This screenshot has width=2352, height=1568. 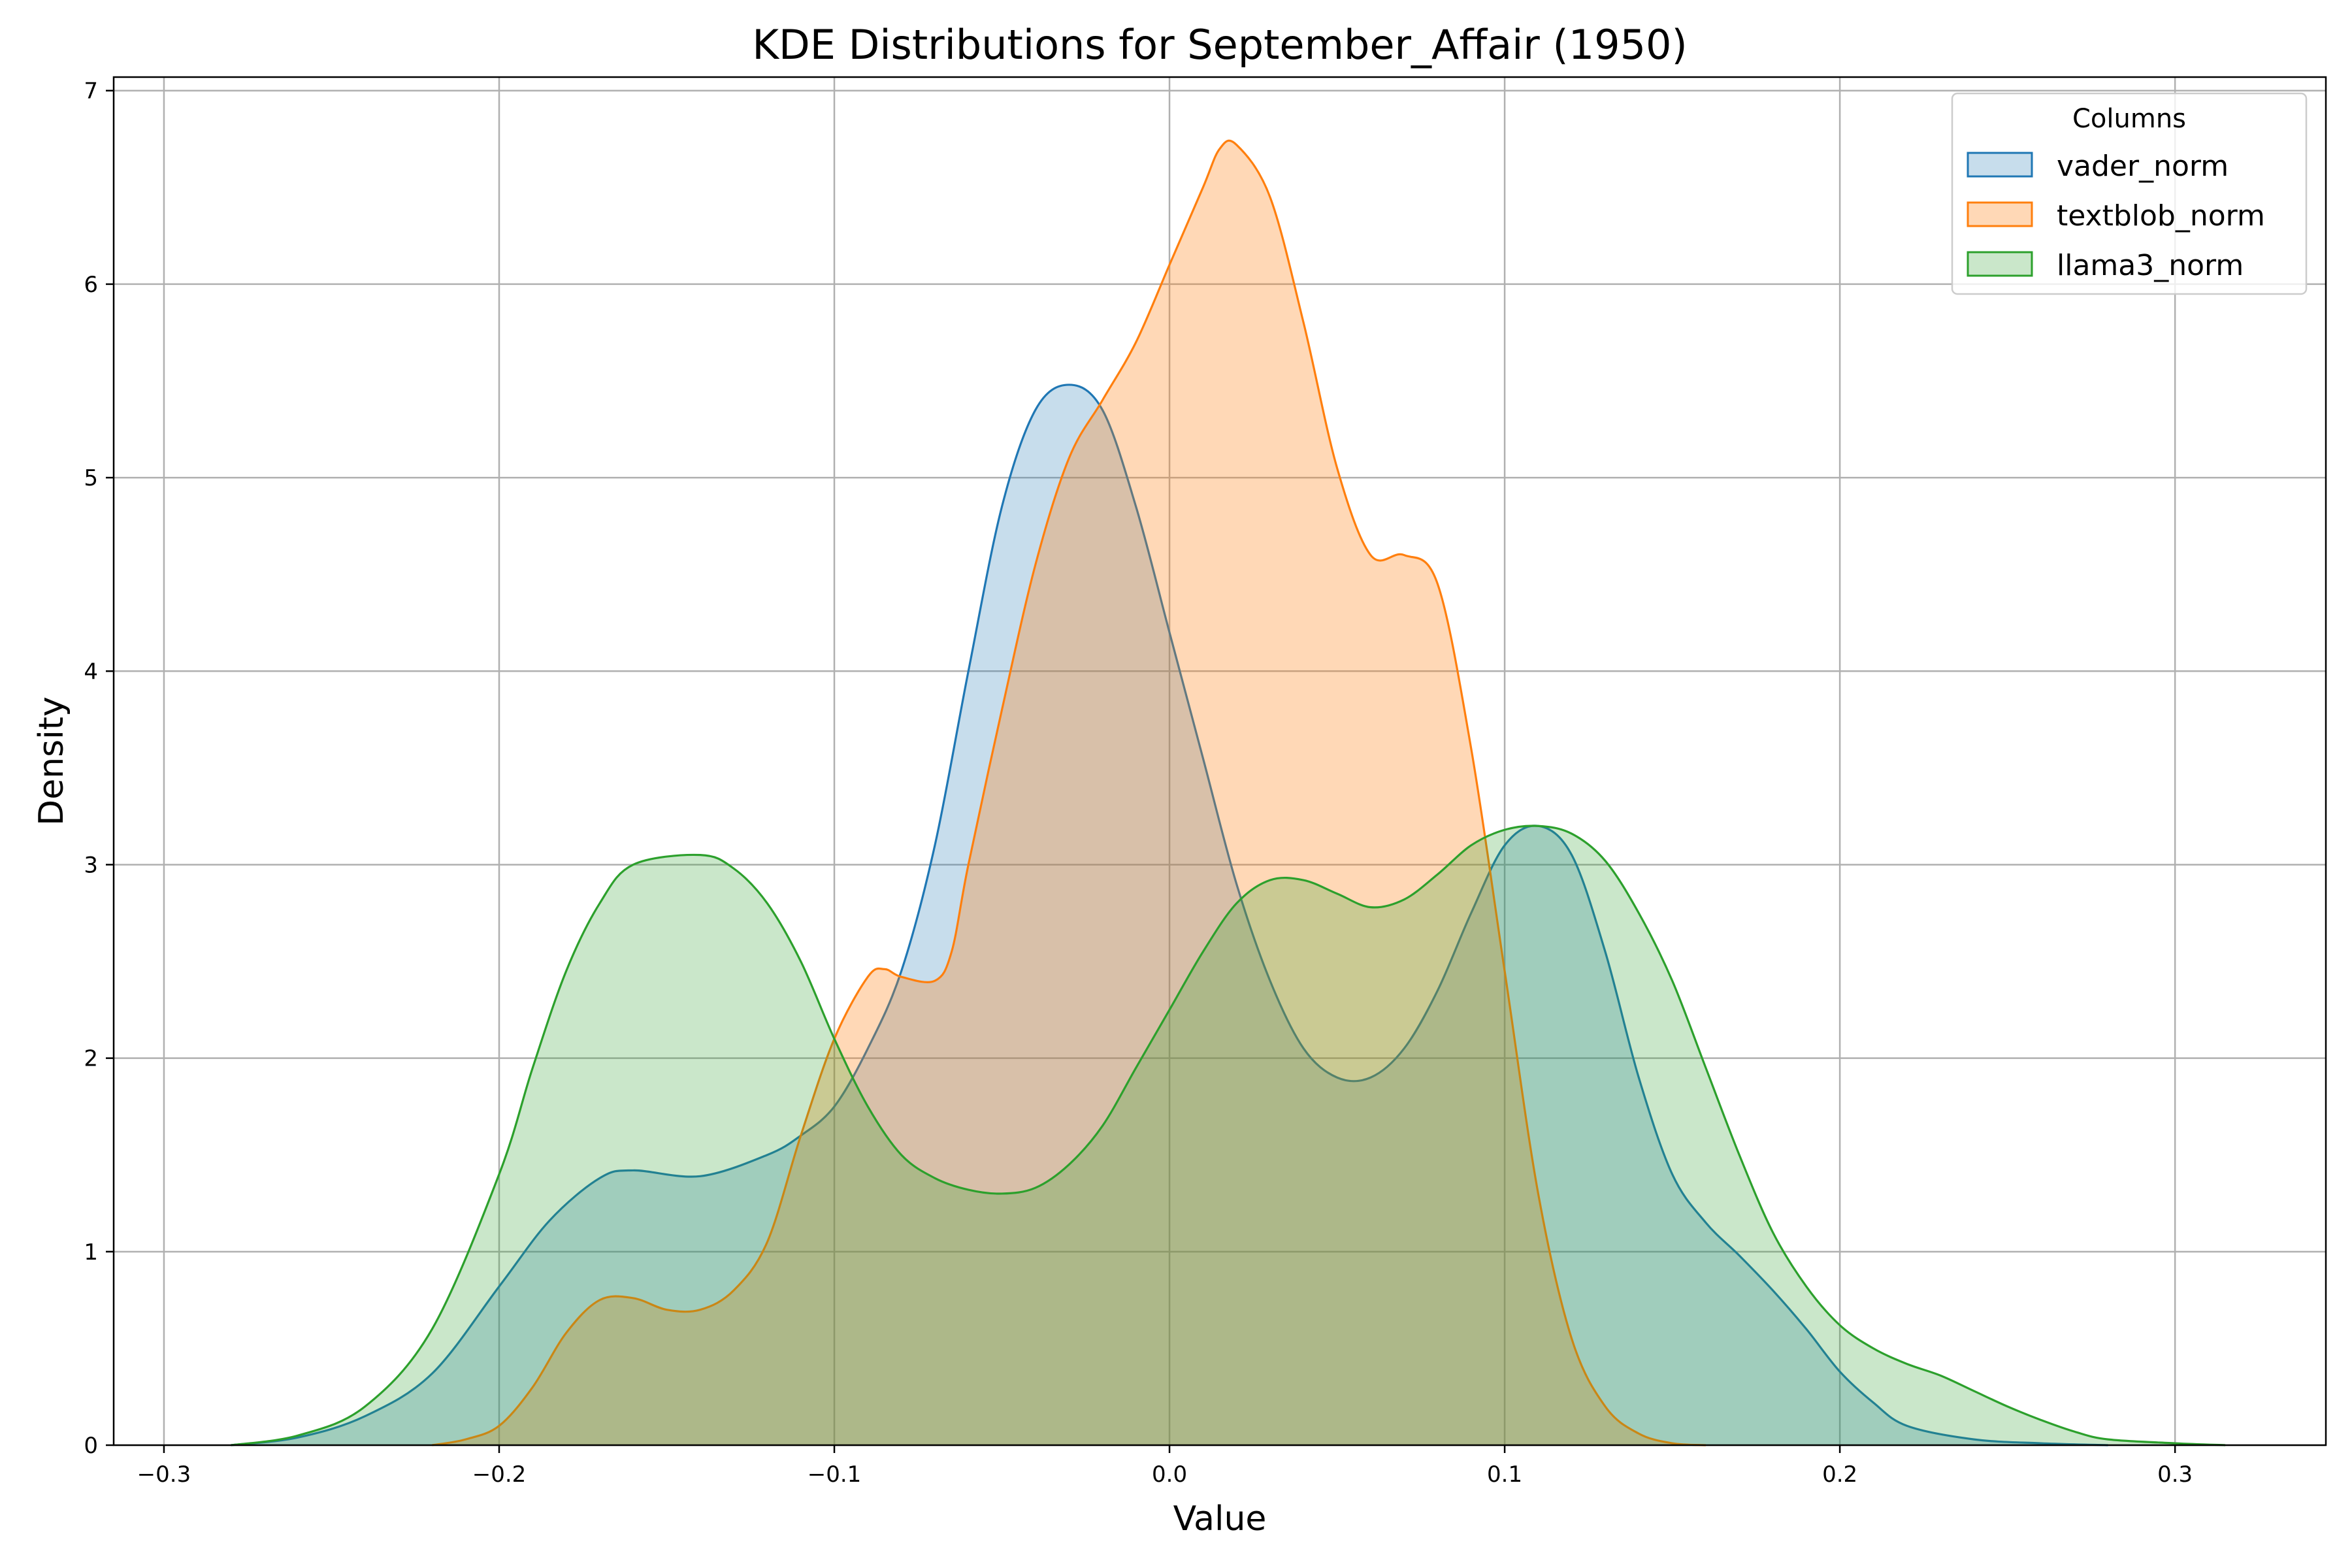 I want to click on y-tick-label: 1, so click(x=91, y=1252).